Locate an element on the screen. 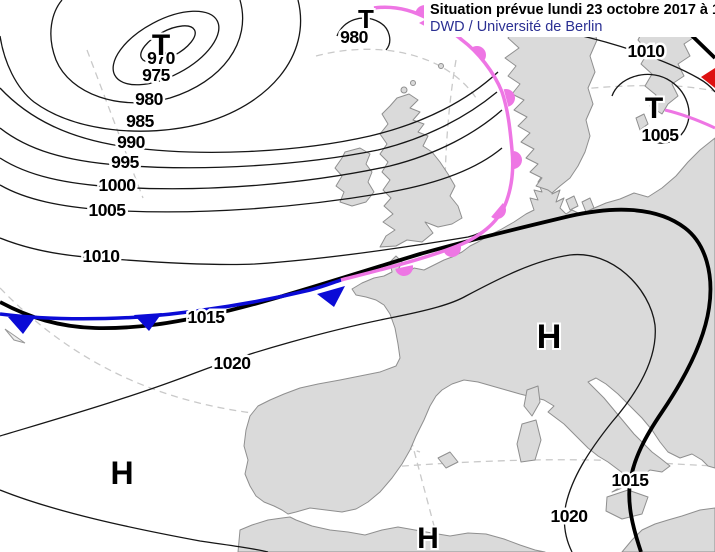 This screenshot has height=552, width=715. isobar-label: 995 is located at coordinates (125, 162).